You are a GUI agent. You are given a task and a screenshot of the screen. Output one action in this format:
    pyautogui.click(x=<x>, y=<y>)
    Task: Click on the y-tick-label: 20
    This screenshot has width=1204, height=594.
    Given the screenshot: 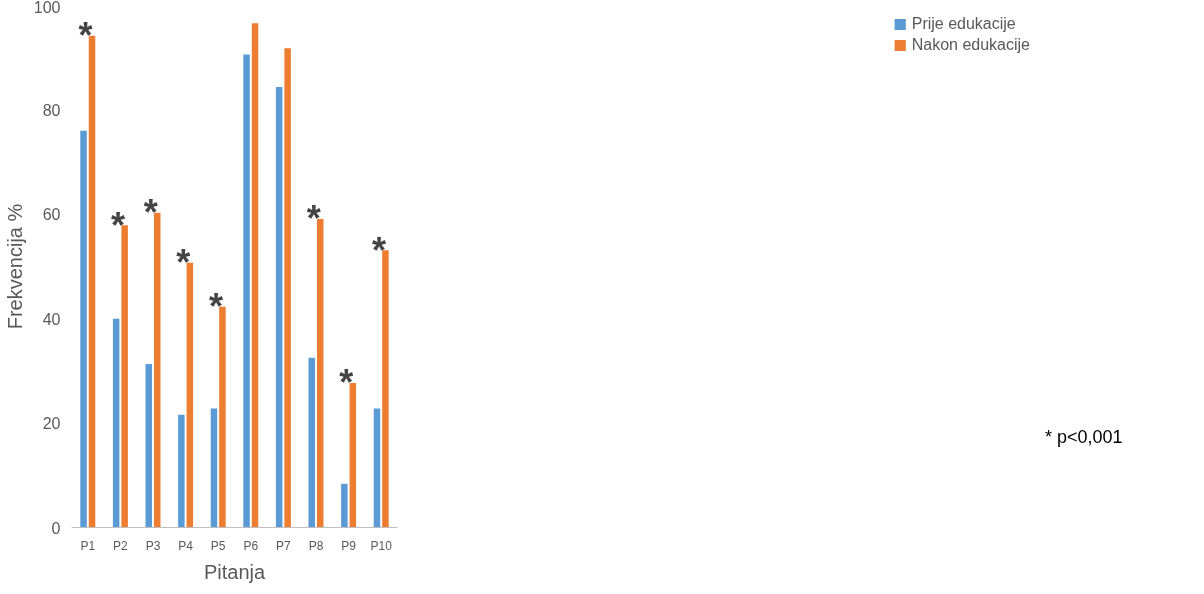 What is the action you would take?
    pyautogui.click(x=51, y=424)
    